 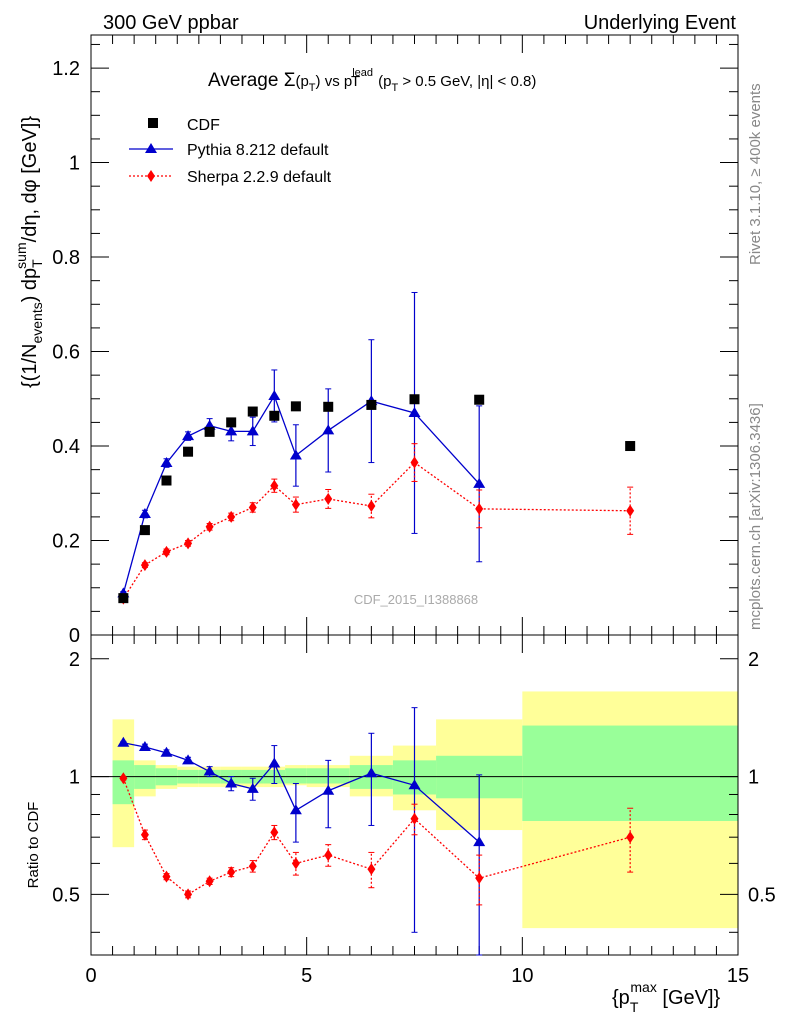 I want to click on header-left: 300 GeV ppbar, so click(x=171, y=23).